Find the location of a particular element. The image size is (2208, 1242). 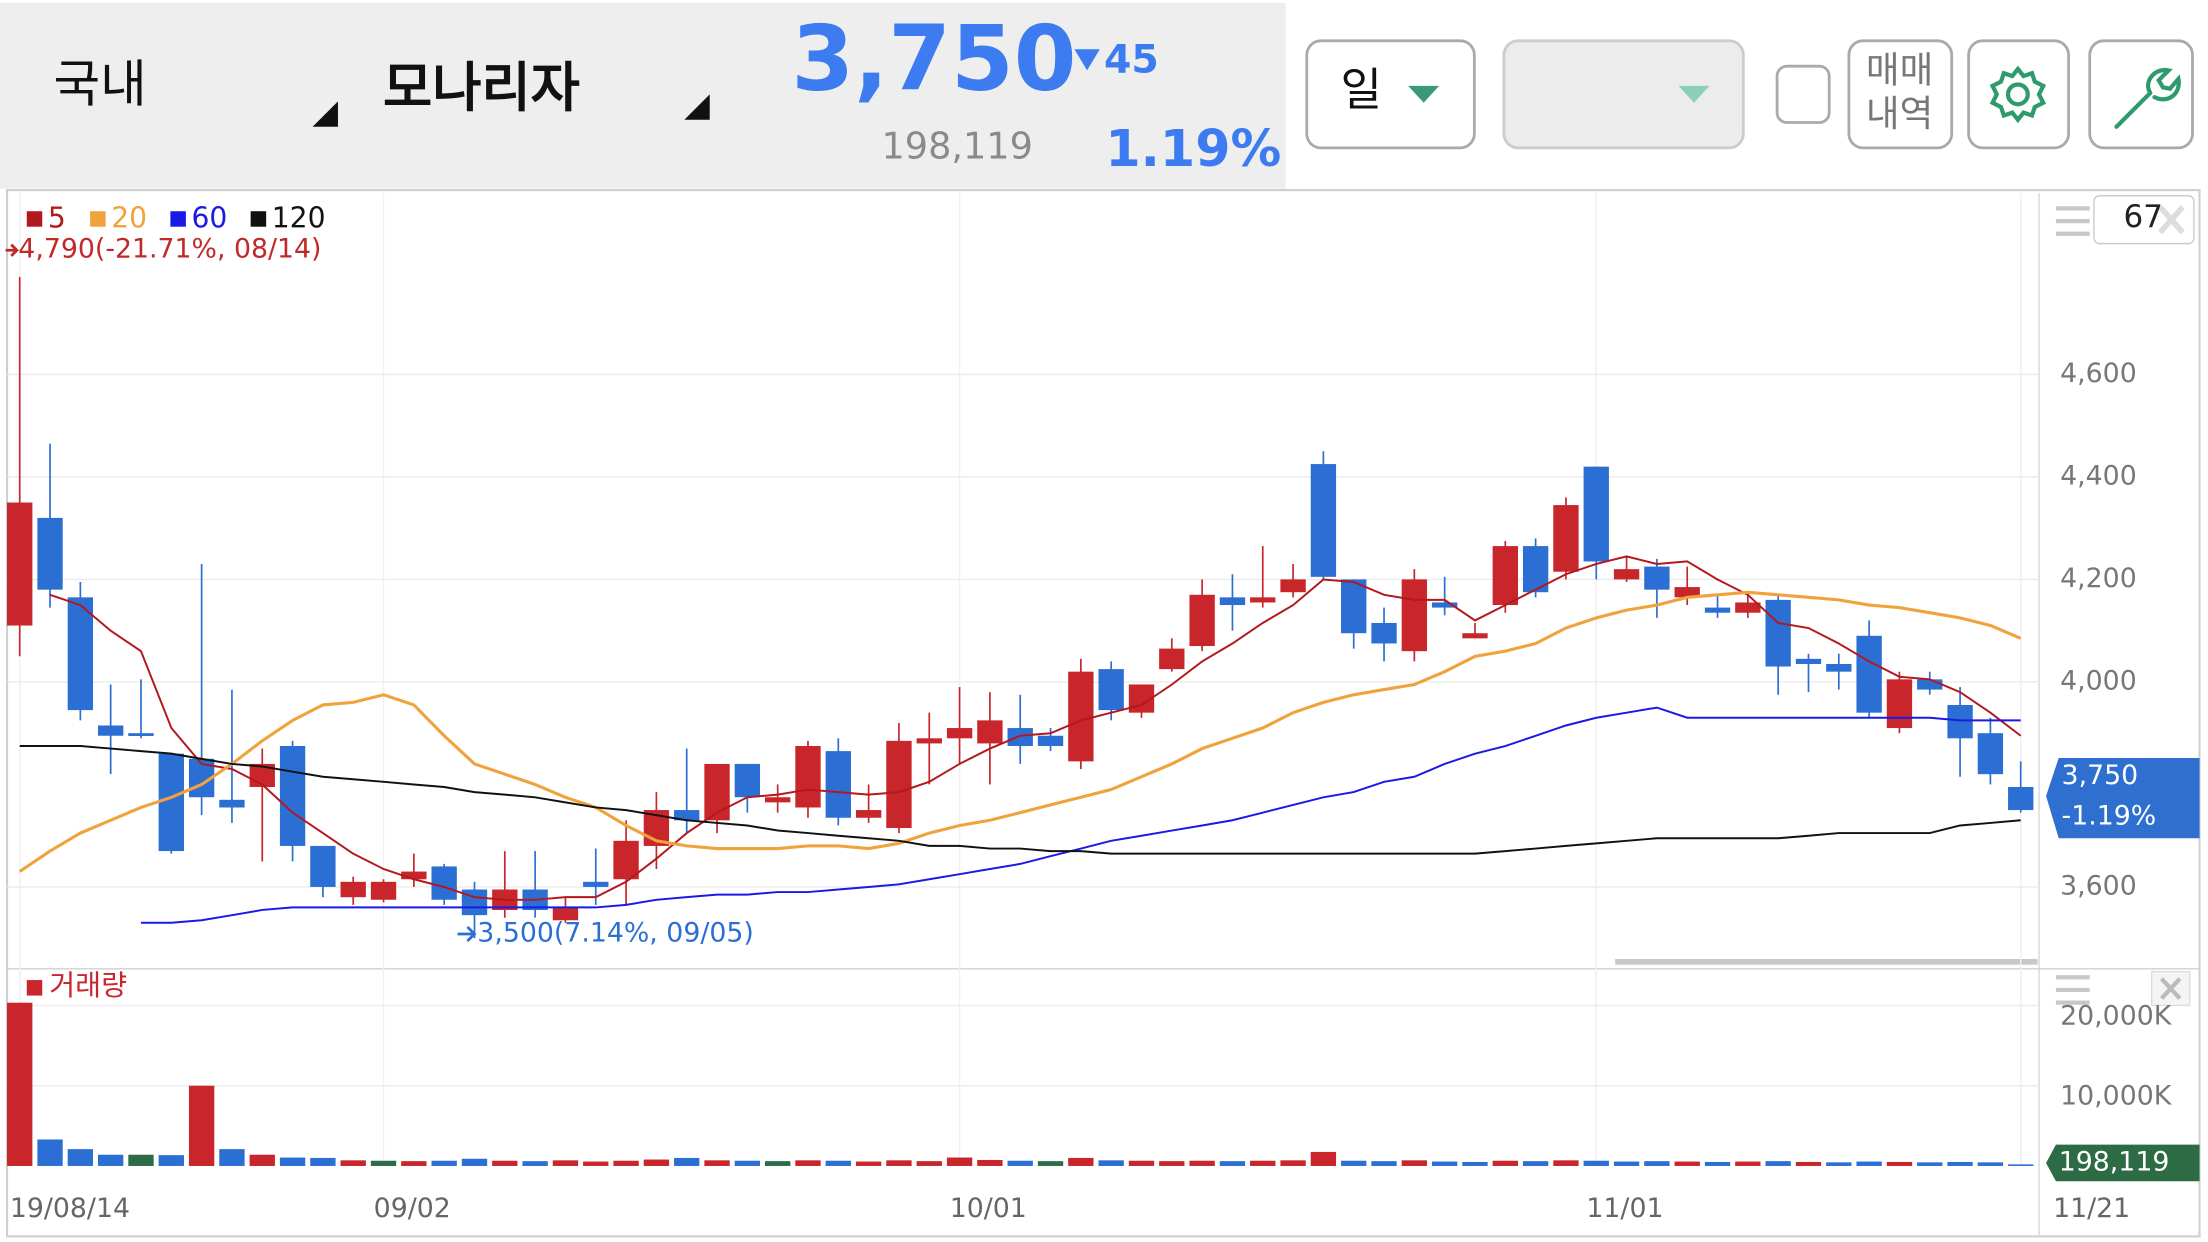

count-value: 67 is located at coordinates (2143, 217).